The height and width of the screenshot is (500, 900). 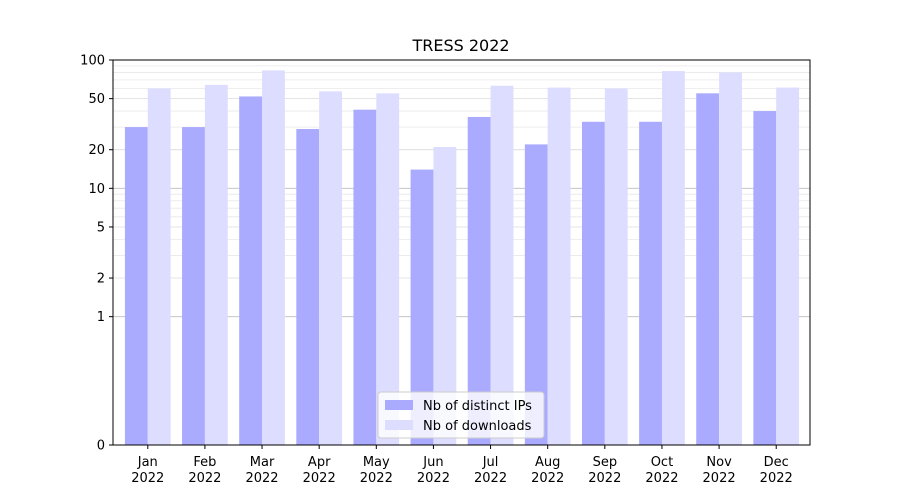 I want to click on y-tick-label: 100, so click(x=92, y=61).